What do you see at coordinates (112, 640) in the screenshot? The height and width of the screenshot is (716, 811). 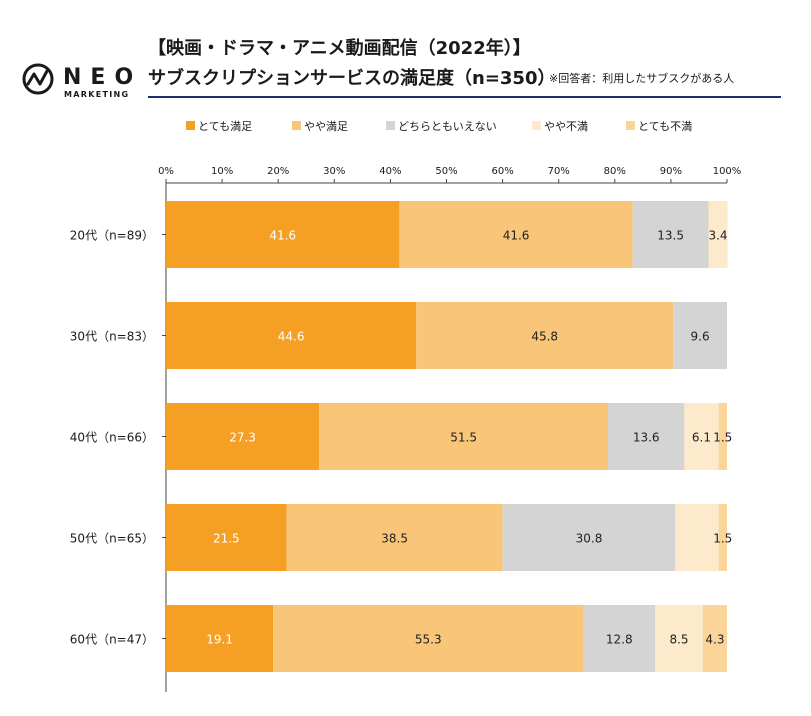 I see `category-label: 60代（n=47）` at bounding box center [112, 640].